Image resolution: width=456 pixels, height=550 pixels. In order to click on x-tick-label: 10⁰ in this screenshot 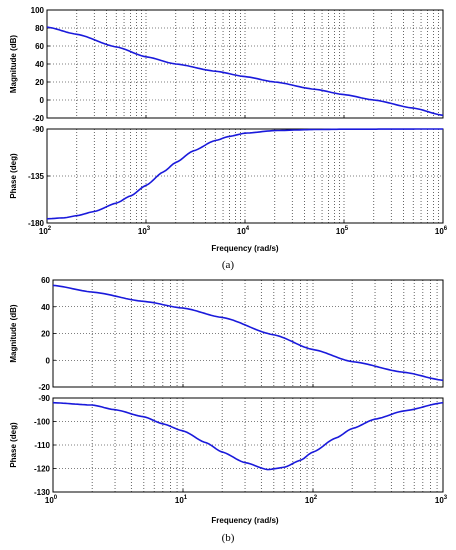, I will do `click(51, 500)`.